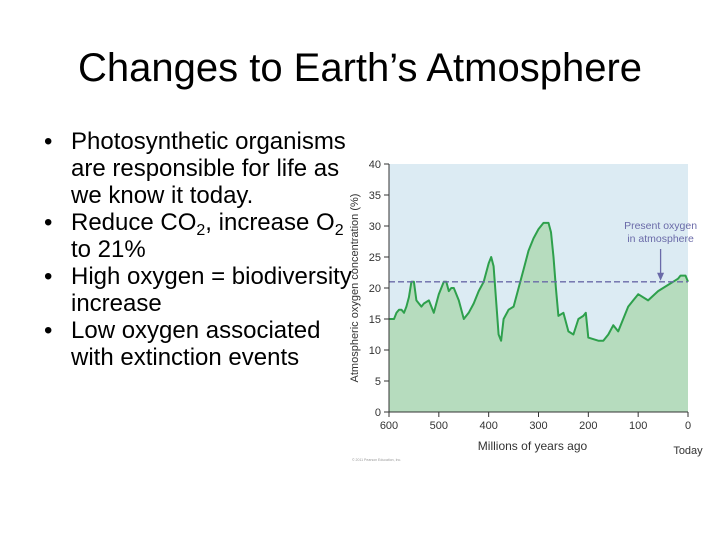 This screenshot has height=540, width=720. What do you see at coordinates (355, 288) in the screenshot?
I see `y-axis-label: Atmospheric oxygen concentration (%)` at bounding box center [355, 288].